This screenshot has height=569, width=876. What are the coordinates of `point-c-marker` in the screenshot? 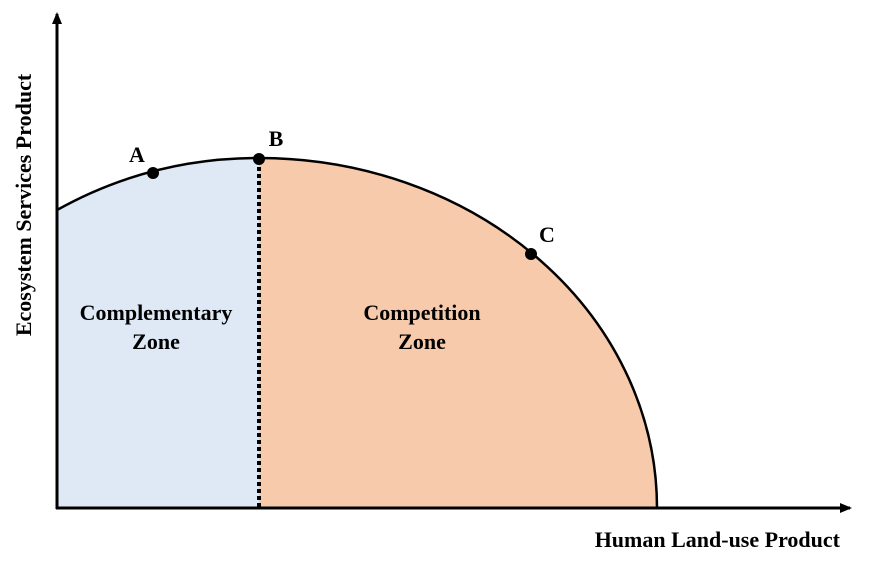 It's located at (531, 254).